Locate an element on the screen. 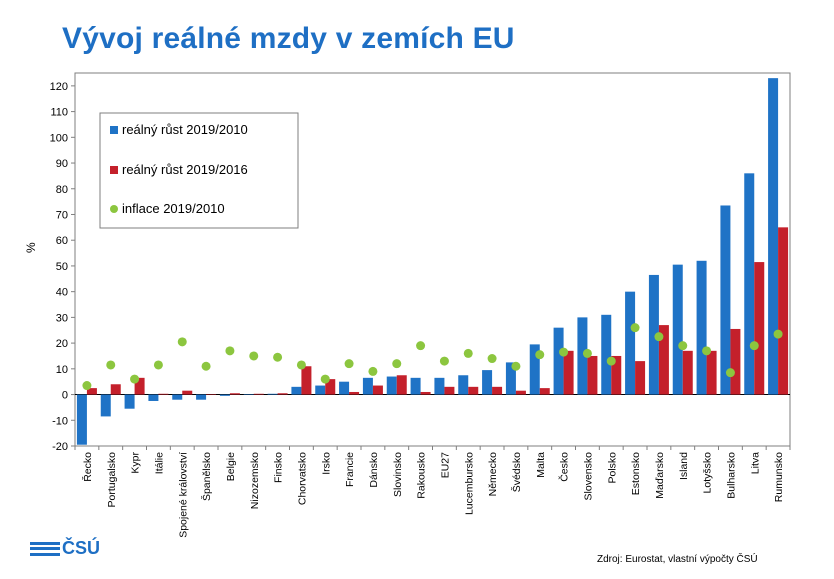 Image resolution: width=834 pixels, height=579 pixels. y-tick-label: 80 is located at coordinates (62, 190).